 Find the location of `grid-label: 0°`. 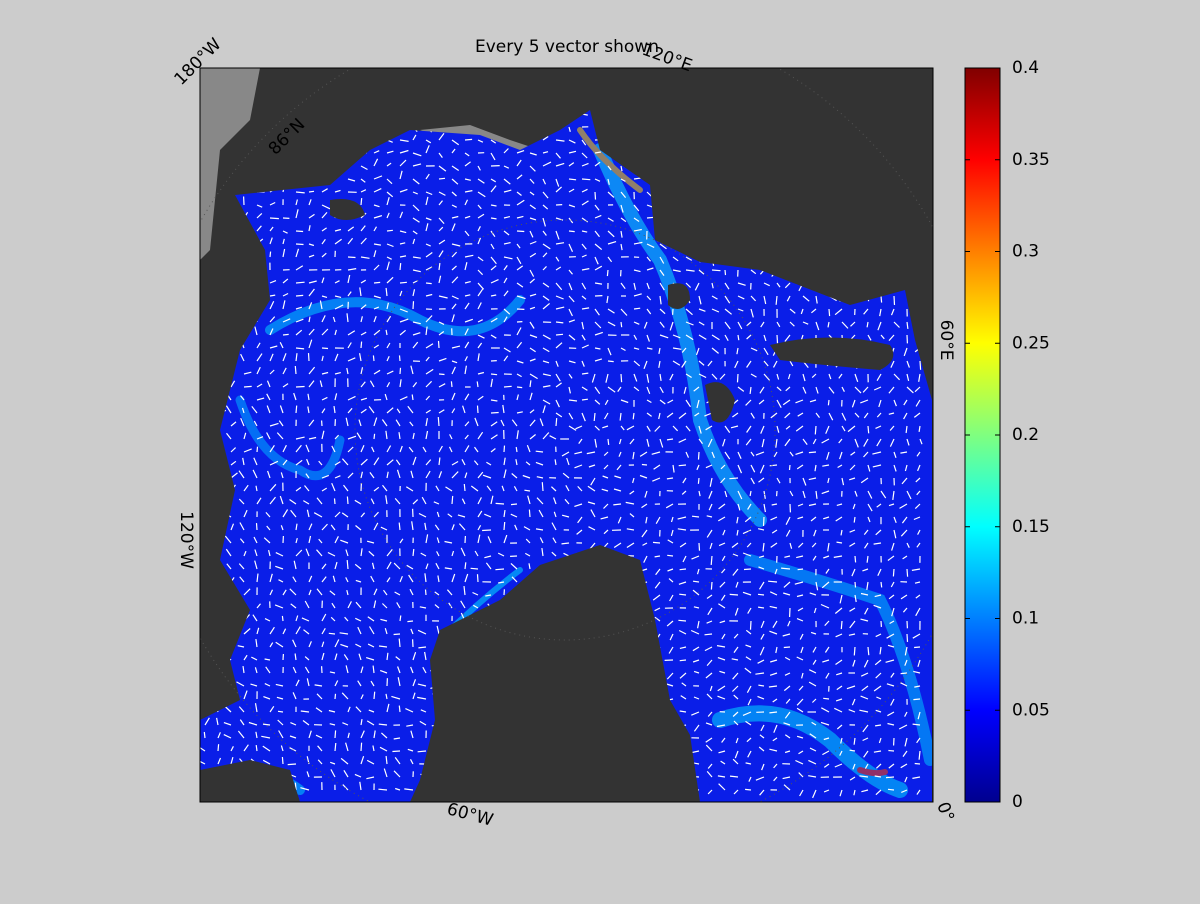

grid-label: 0° is located at coordinates (944, 811).